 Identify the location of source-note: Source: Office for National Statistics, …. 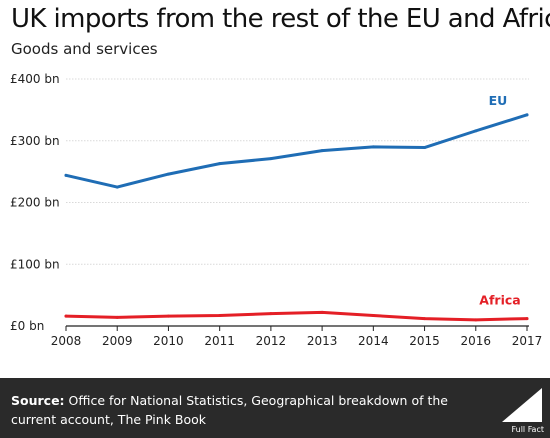
(238, 410).